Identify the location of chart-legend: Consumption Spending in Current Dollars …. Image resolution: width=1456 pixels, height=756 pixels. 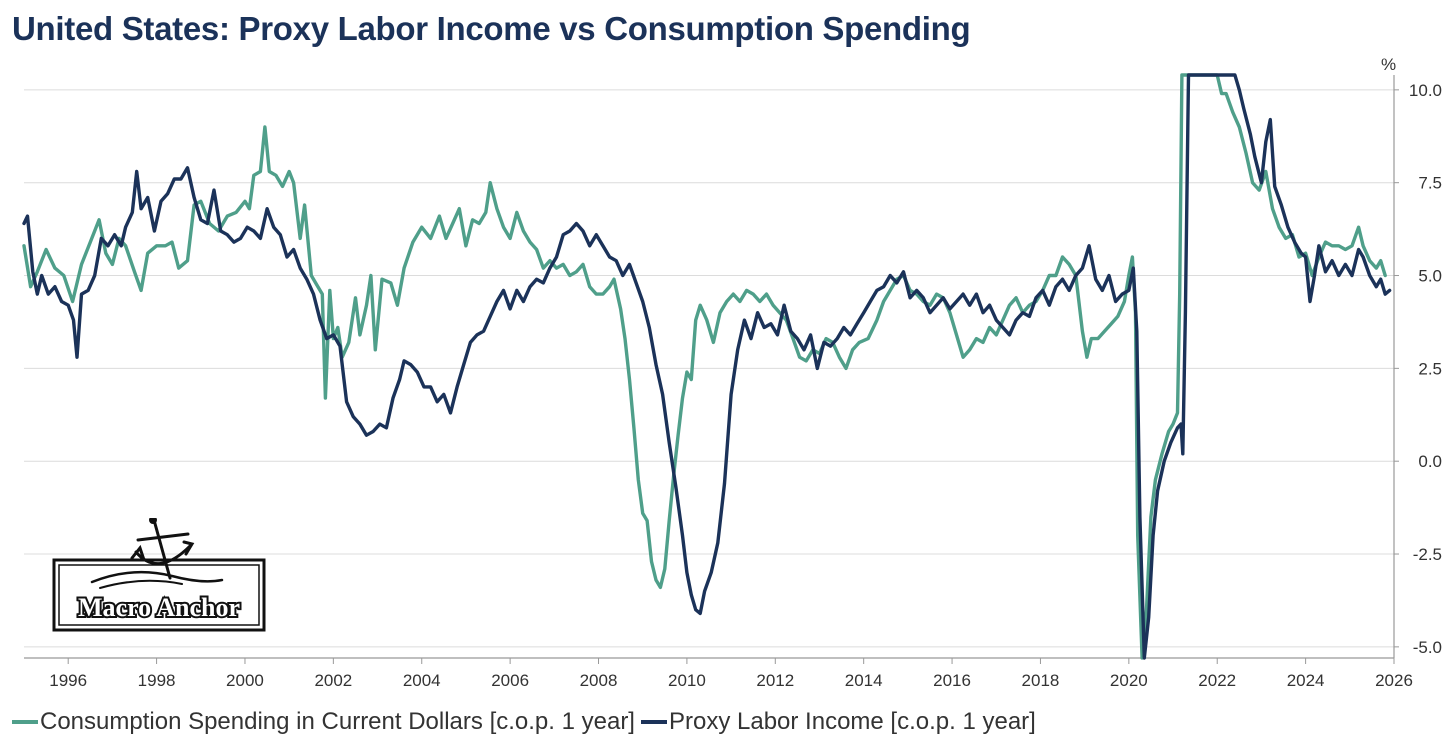
(527, 722).